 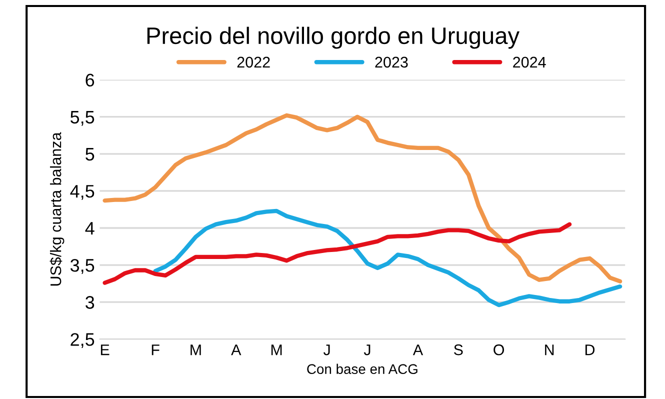 What do you see at coordinates (89, 228) in the screenshot?
I see `y-tick-label: 4` at bounding box center [89, 228].